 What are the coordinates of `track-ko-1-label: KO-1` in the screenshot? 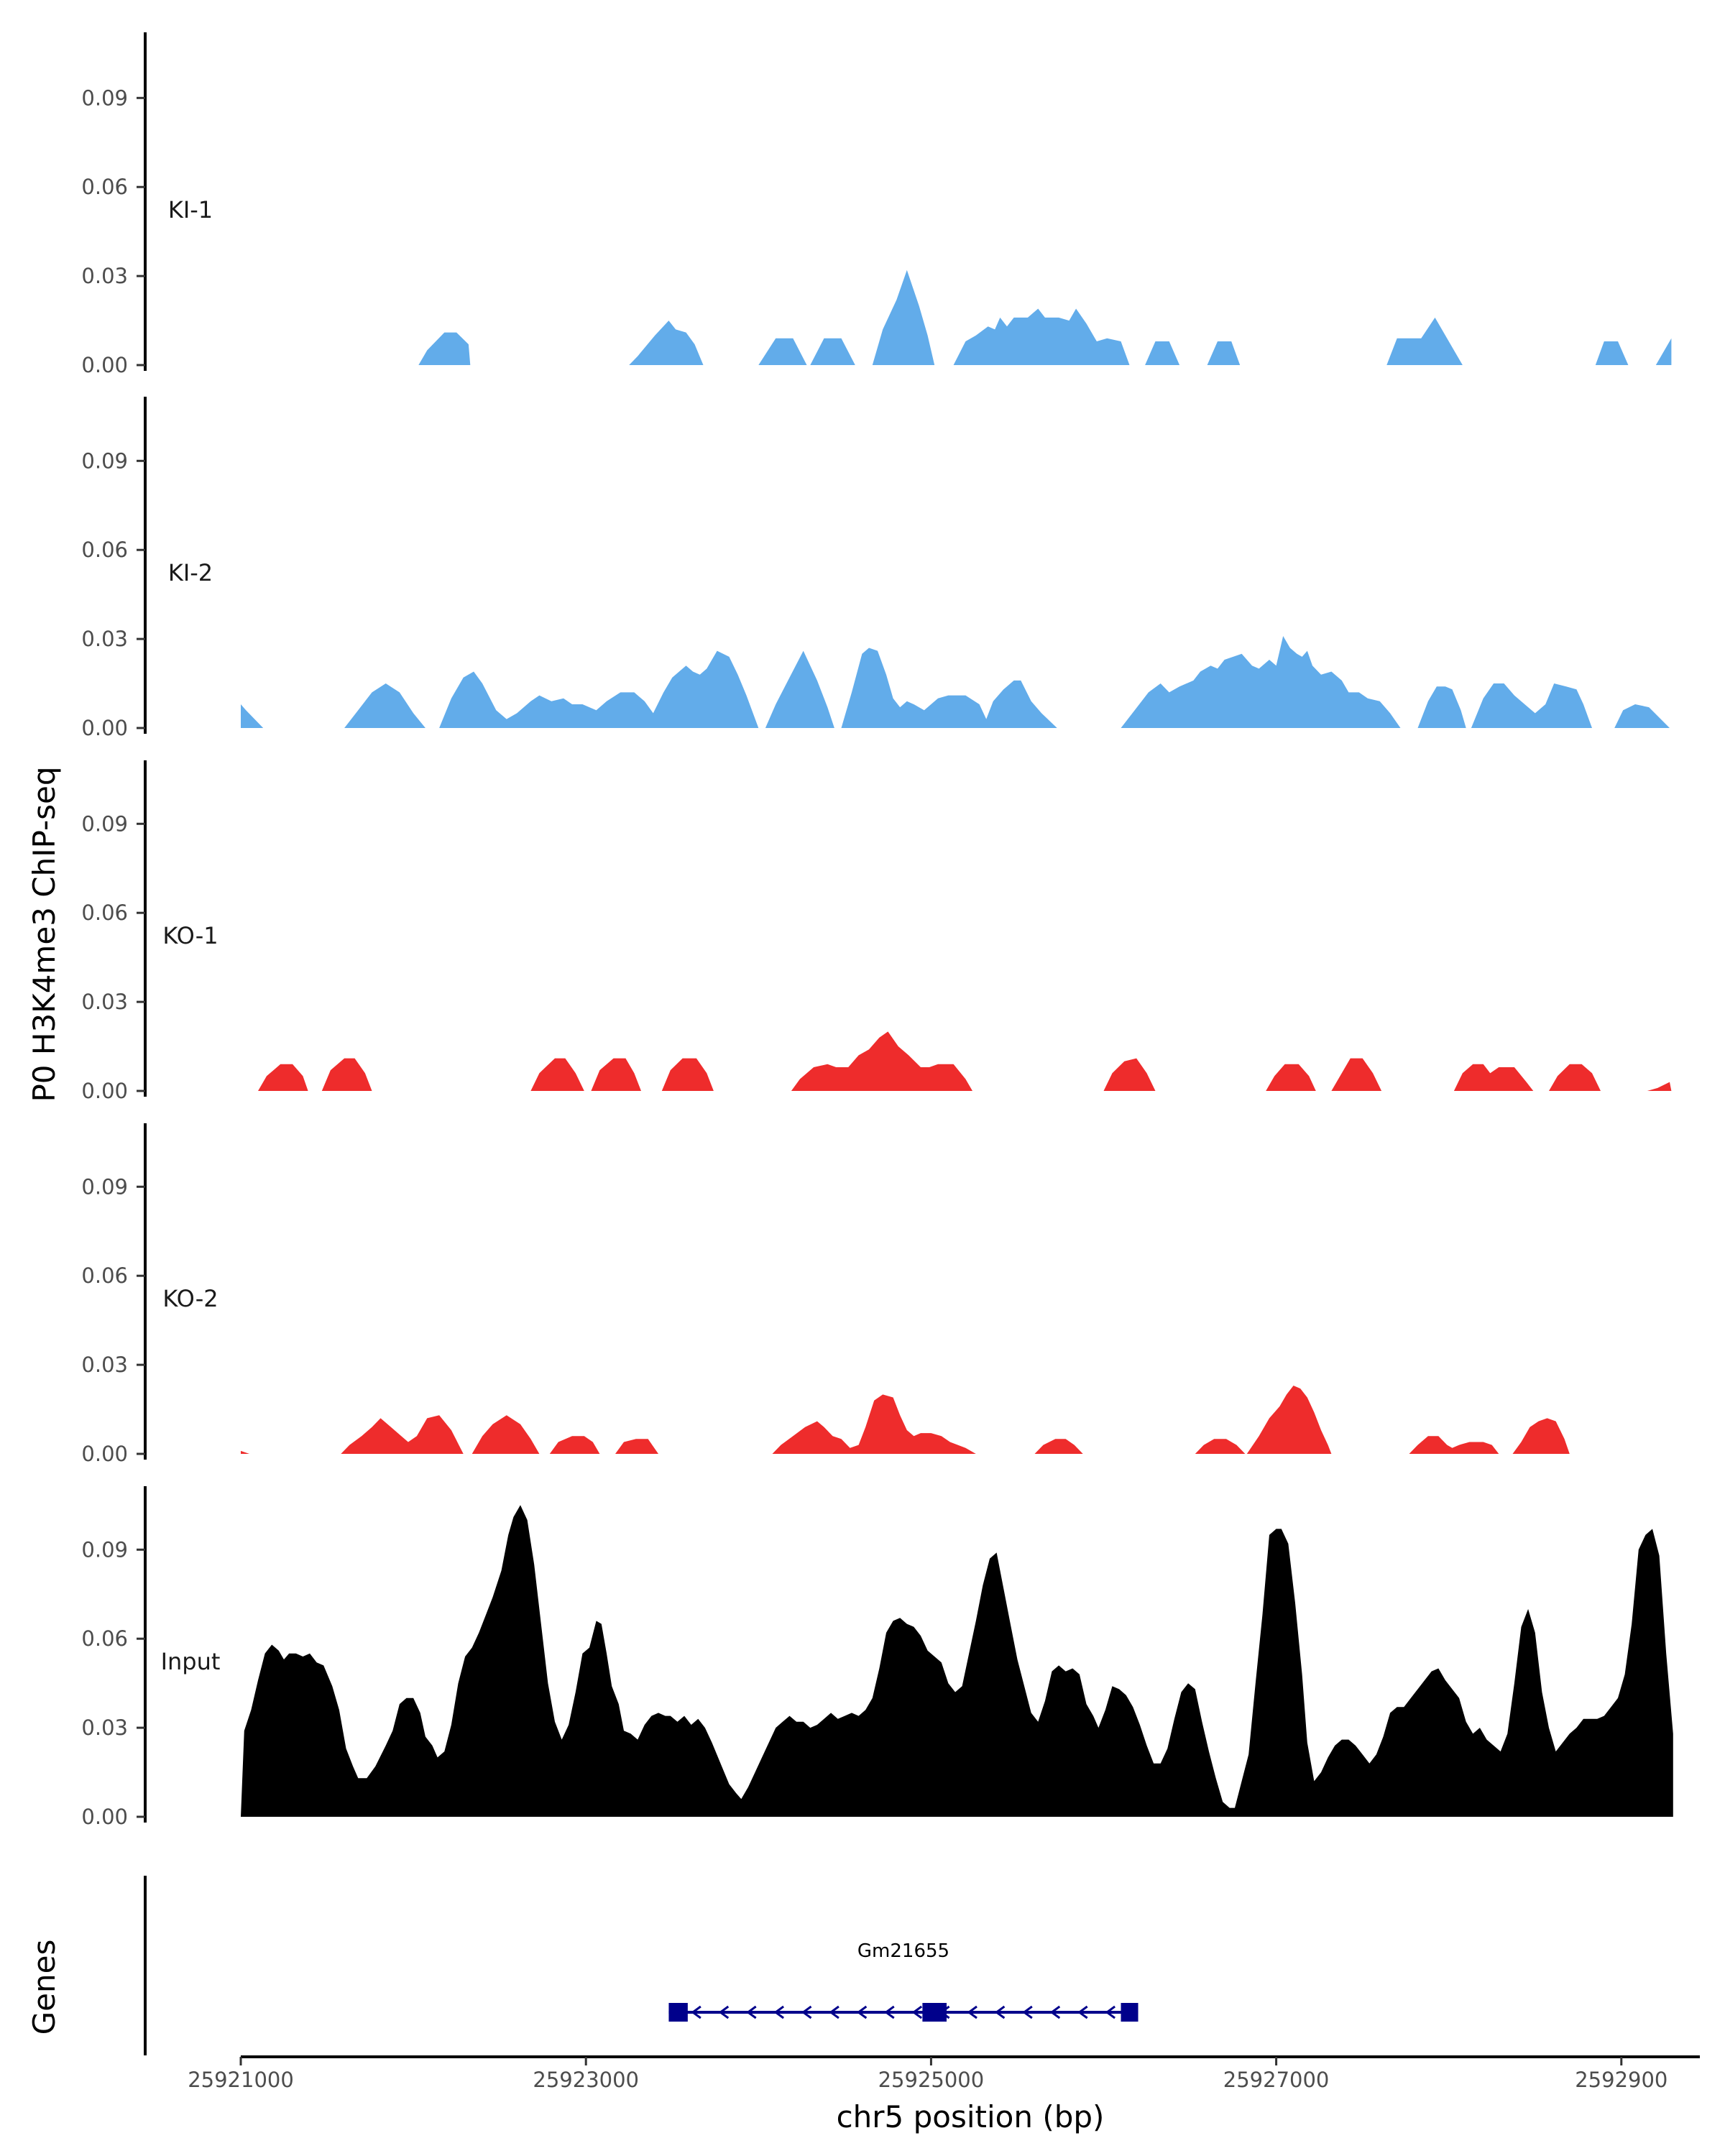 It's located at (190, 935).